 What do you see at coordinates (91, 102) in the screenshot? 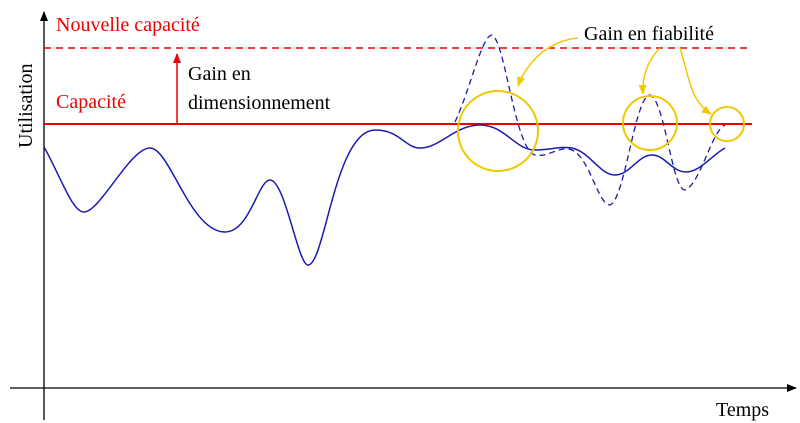
I see `capacity-label: Capacité` at bounding box center [91, 102].